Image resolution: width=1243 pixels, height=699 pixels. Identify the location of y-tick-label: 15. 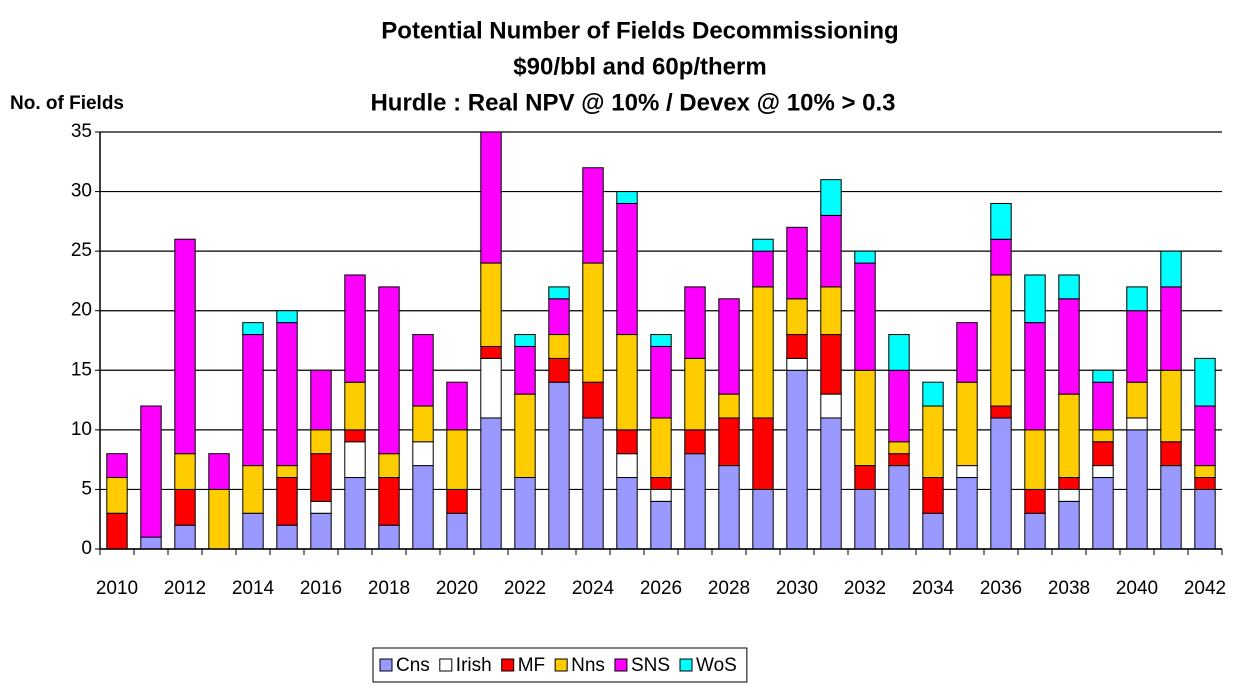
(81, 369).